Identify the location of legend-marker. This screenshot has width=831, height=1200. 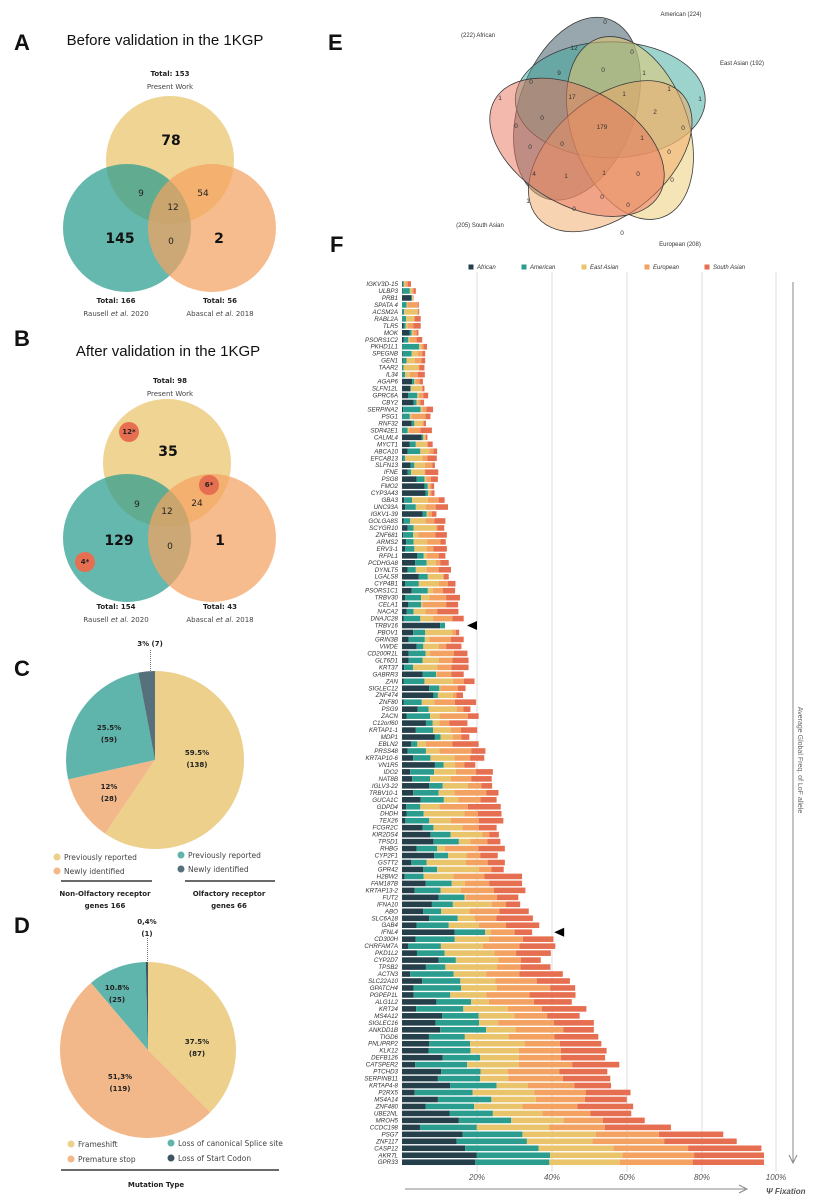
(57, 857).